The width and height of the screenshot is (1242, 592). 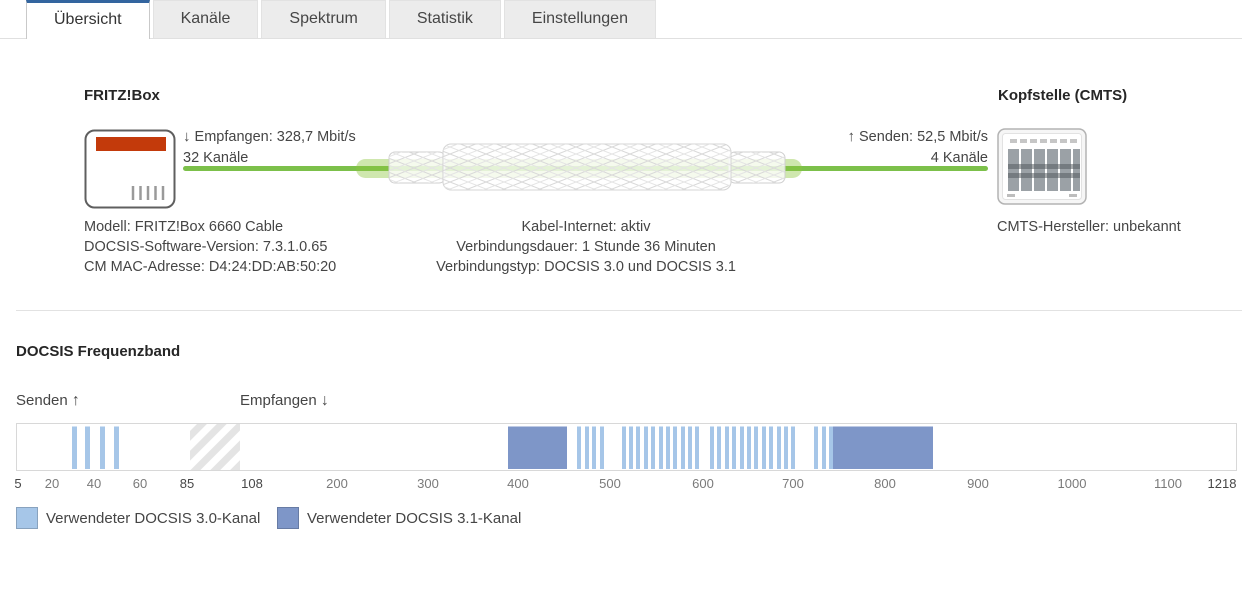 I want to click on docsis-software-version: DOCSIS-Software-Version: 7.3.1.0.65, so click(x=206, y=247).